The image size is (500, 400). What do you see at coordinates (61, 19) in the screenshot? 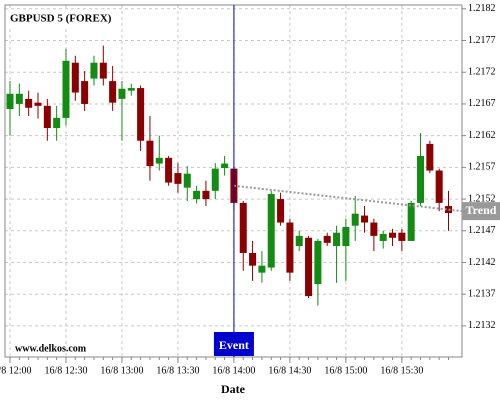
I see `chart-title: GBPUSD 5 (FOREX)` at bounding box center [61, 19].